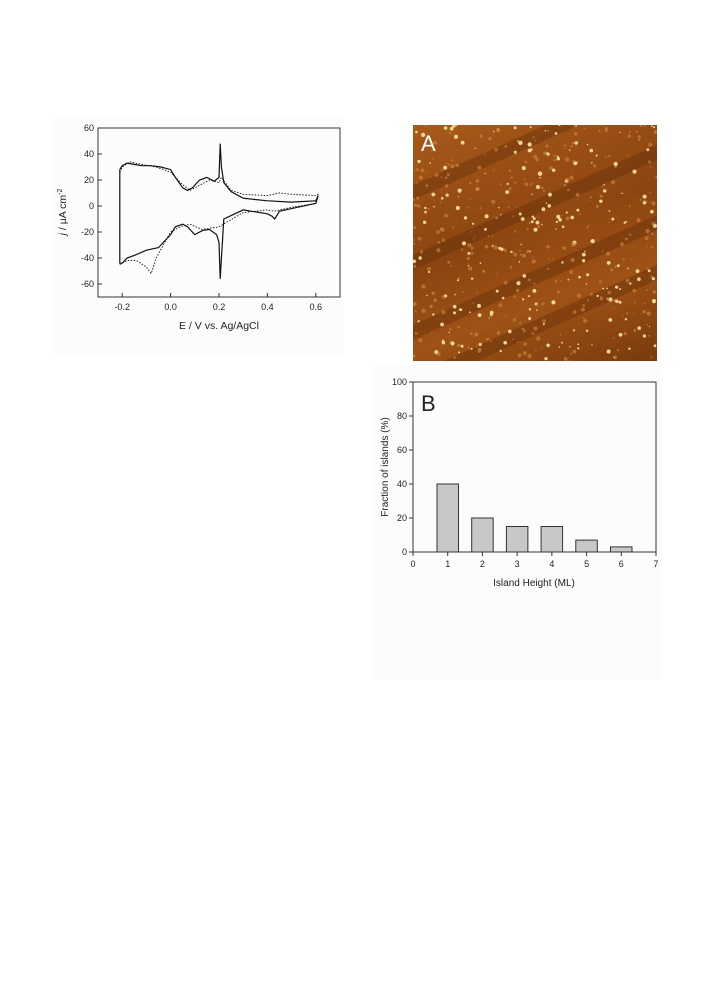 The height and width of the screenshot is (991, 725). What do you see at coordinates (316, 307) in the screenshot?
I see `cv-x-tick-label: 0.6` at bounding box center [316, 307].